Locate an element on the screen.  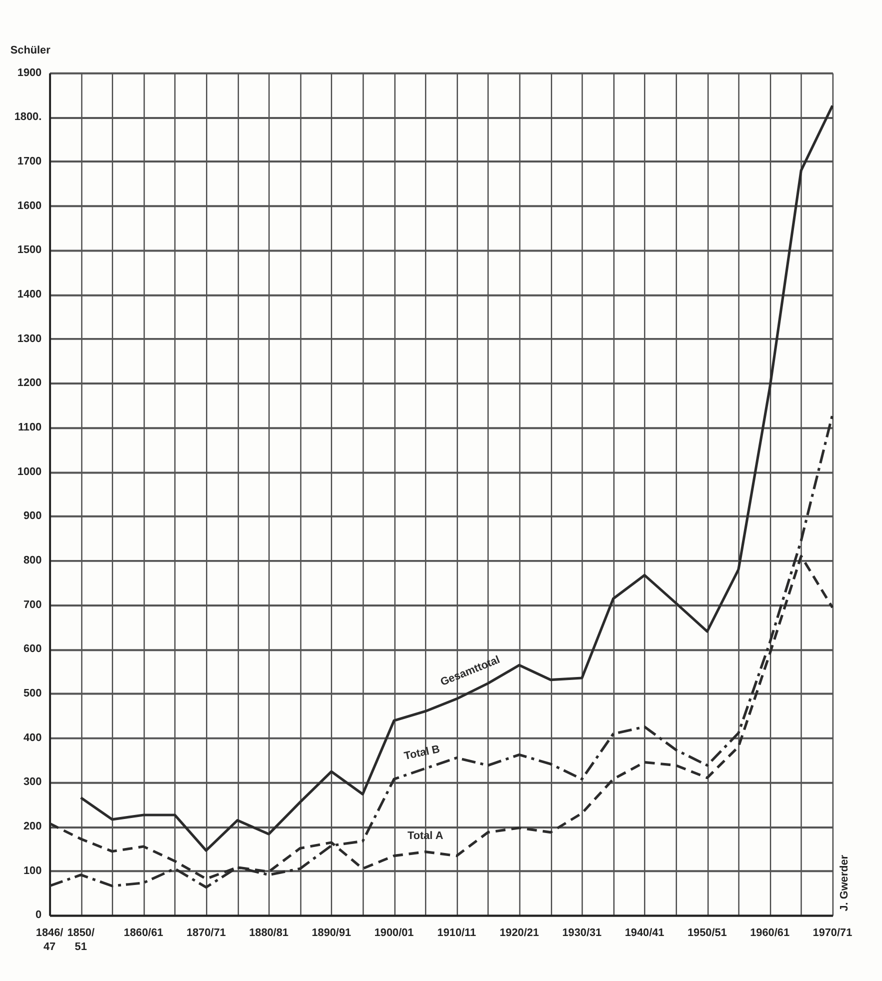
x-tick-label: 1920/21 is located at coordinates (519, 933).